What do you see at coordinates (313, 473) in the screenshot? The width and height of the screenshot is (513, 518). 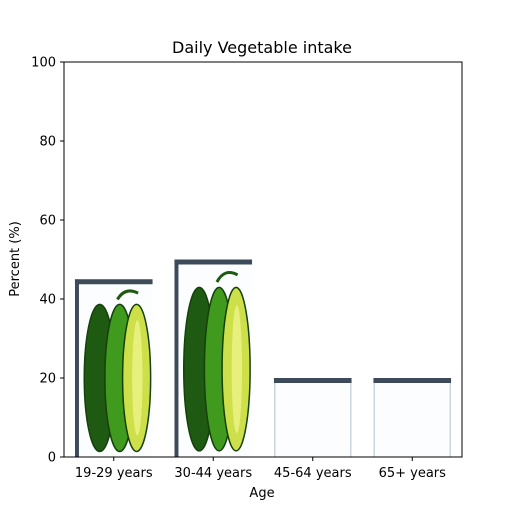 I see `x-tick-label: 45-64 years` at bounding box center [313, 473].